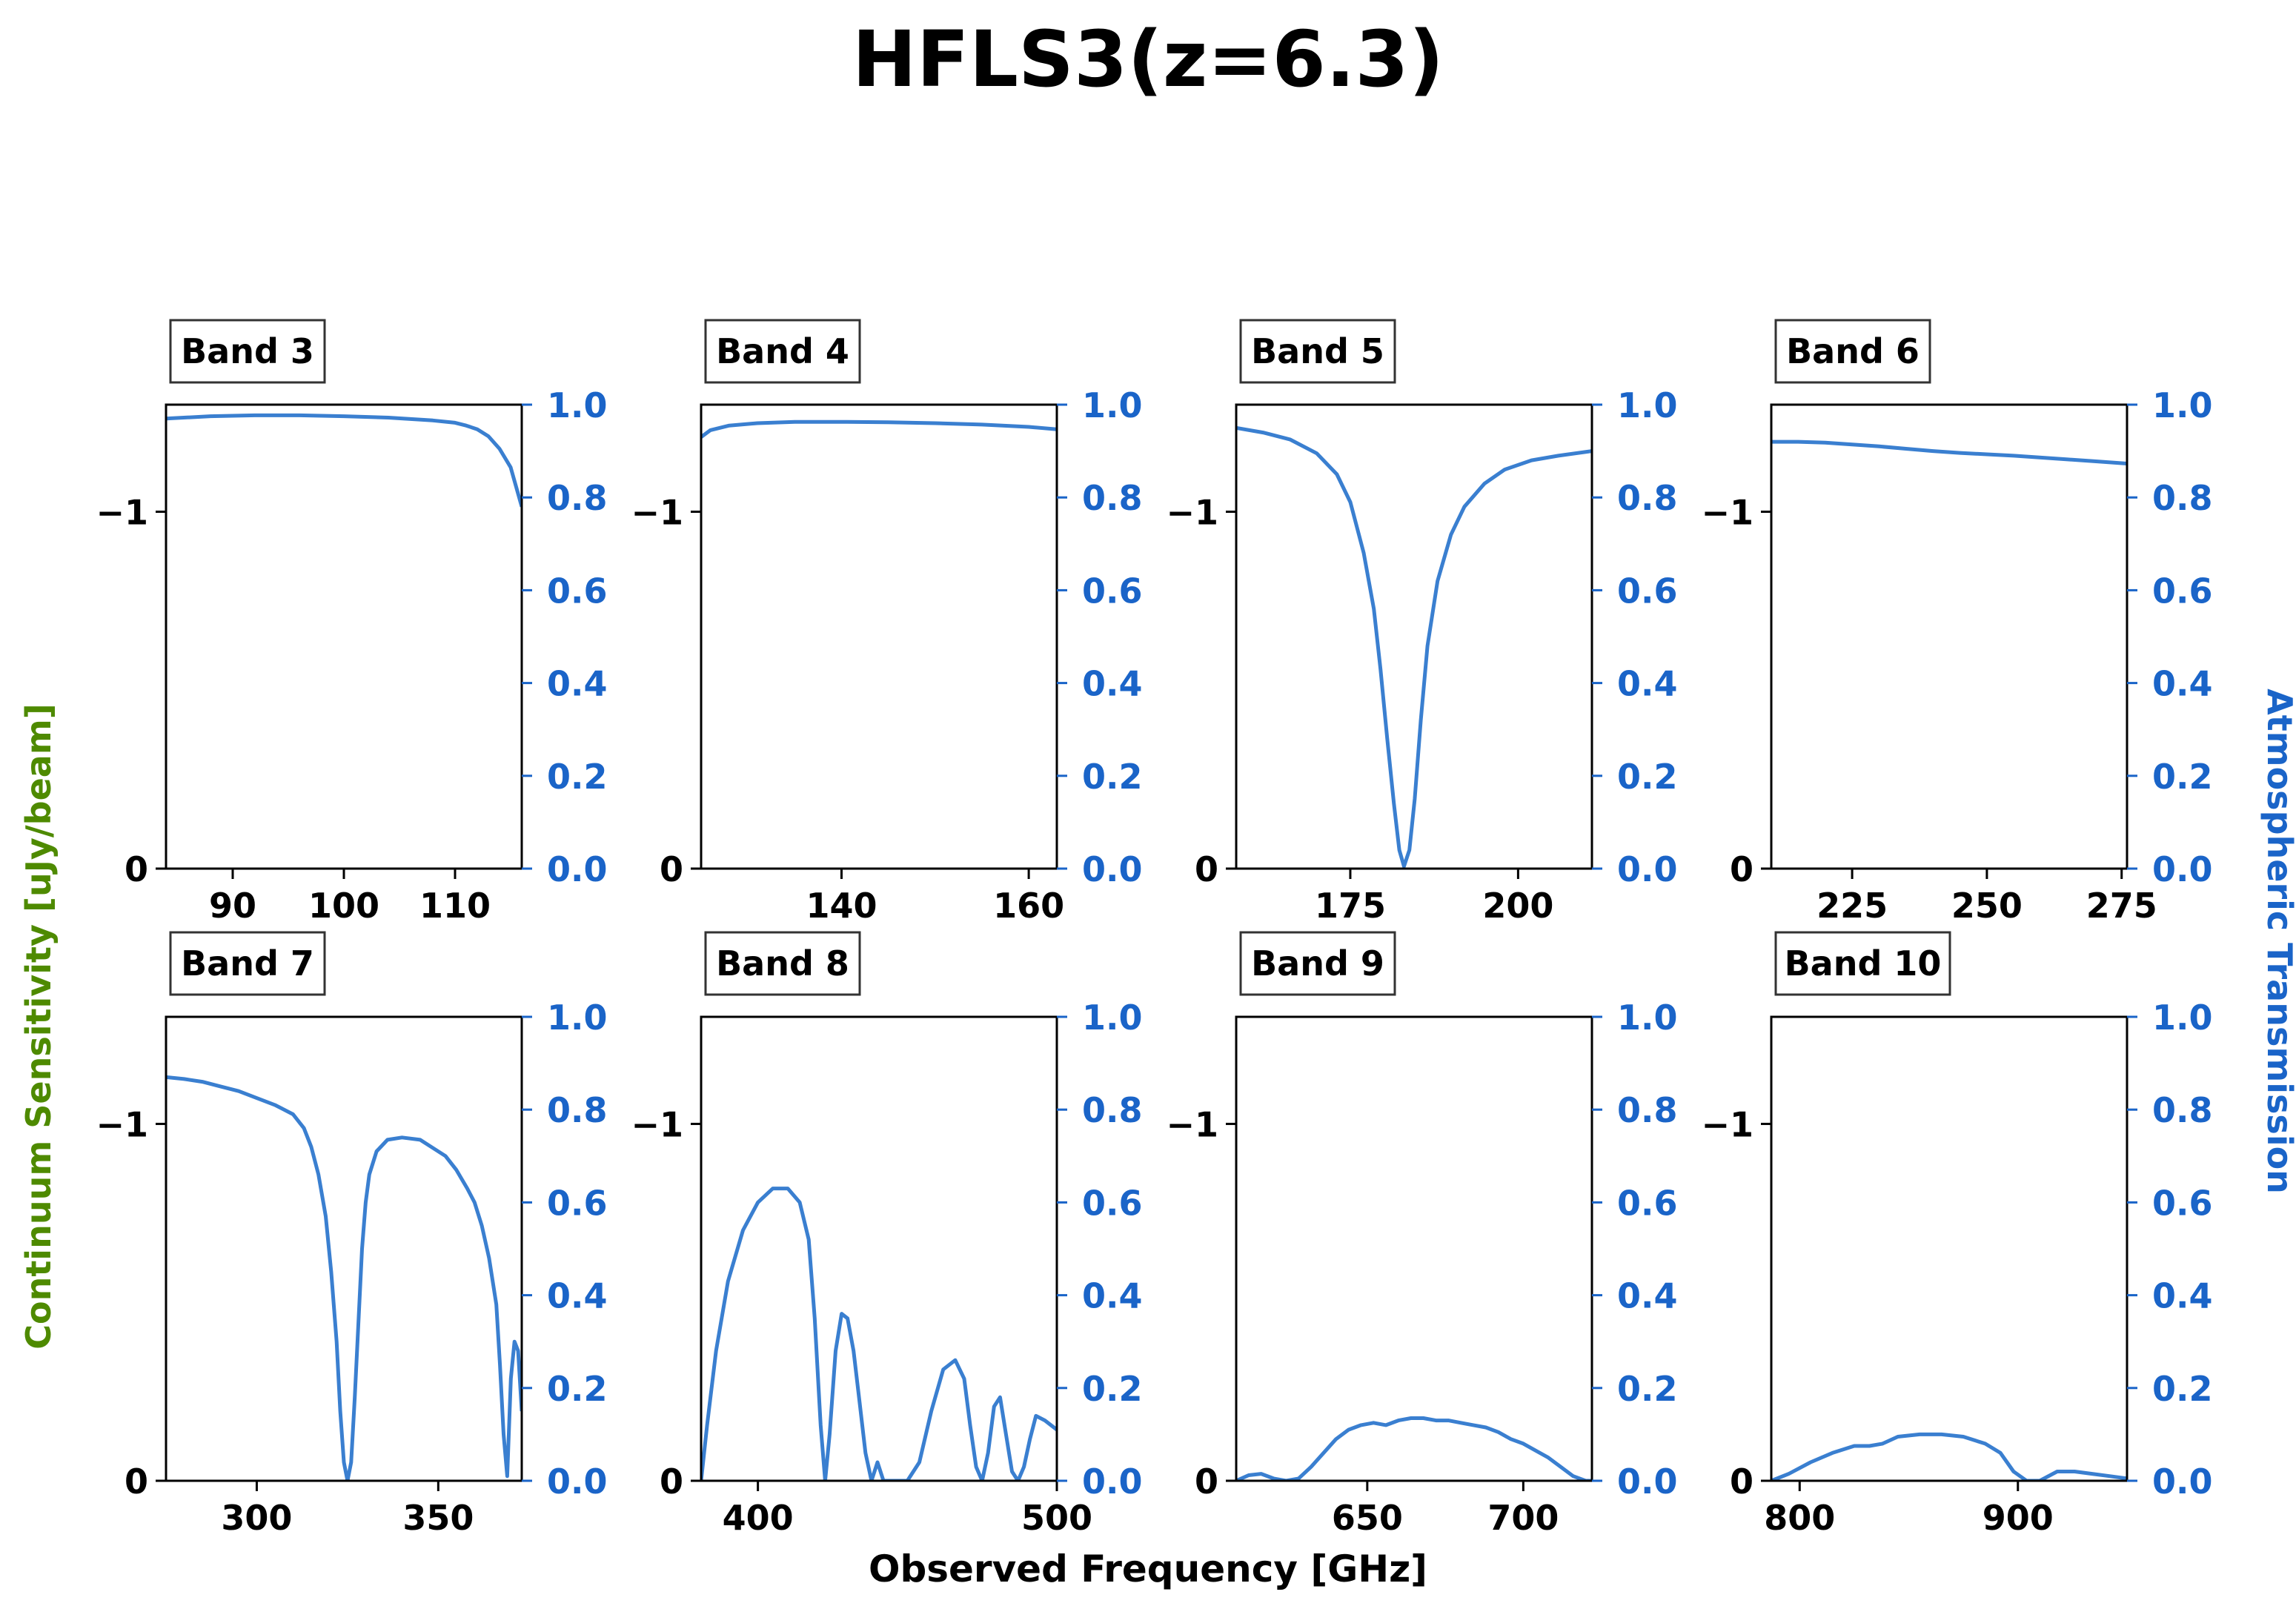 The width and height of the screenshot is (2296, 1609). Describe the element at coordinates (39, 1026) in the screenshot. I see `left-axis-label: Continuum Sensitivity [uJy/beam]` at that location.